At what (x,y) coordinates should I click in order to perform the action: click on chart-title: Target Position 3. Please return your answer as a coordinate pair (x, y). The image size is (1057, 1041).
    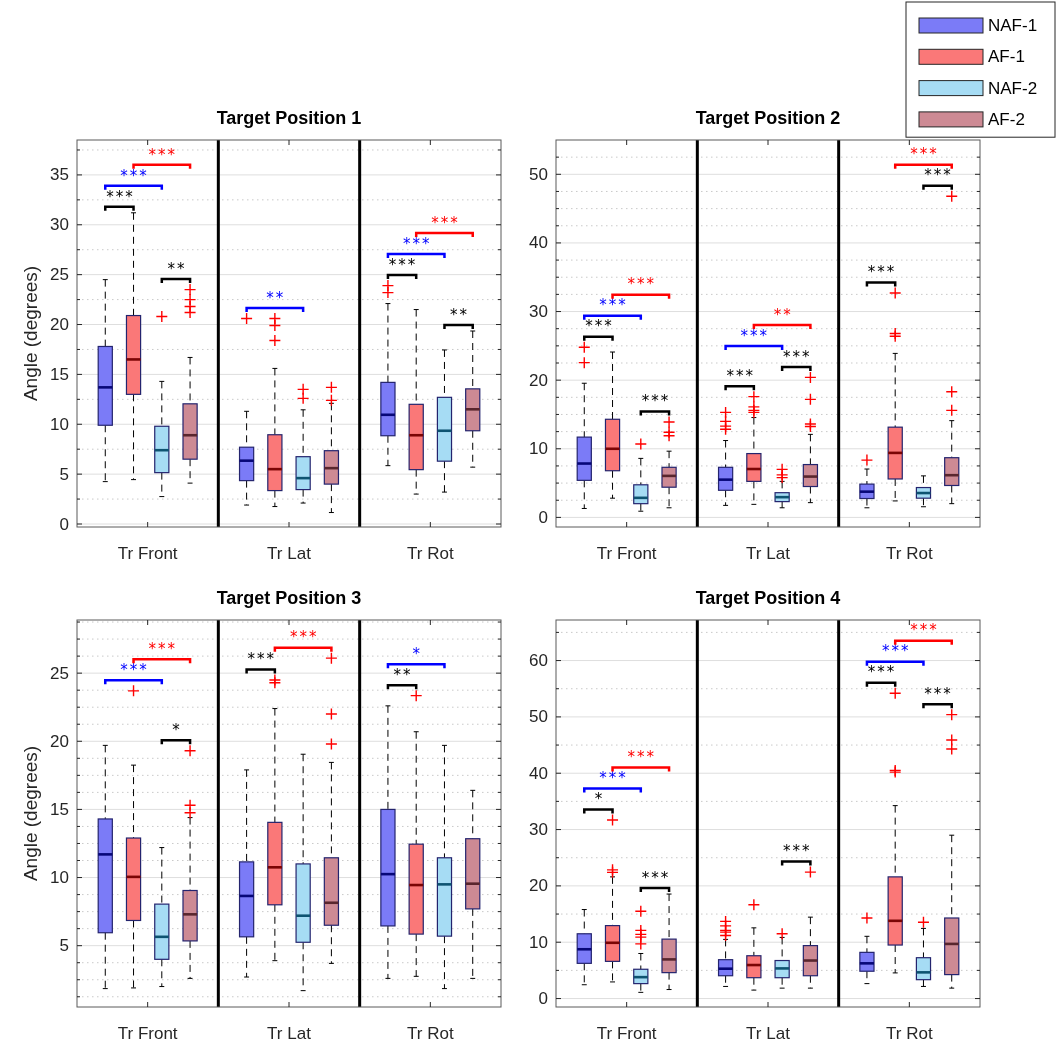
    Looking at the image, I should click on (289, 598).